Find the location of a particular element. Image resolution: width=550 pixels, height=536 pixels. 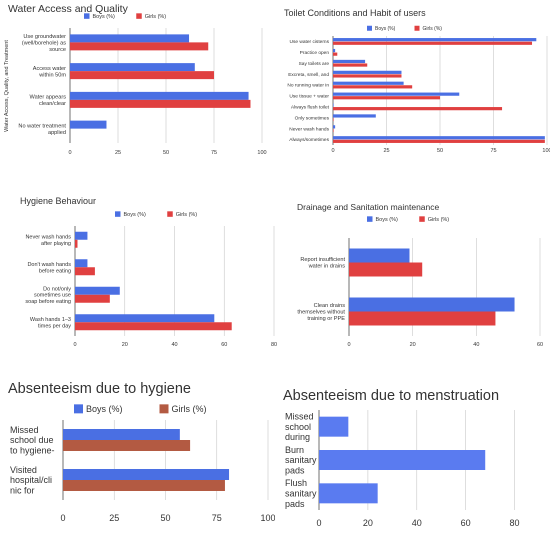

category-label: Use tissue + water is located at coordinates (309, 97).